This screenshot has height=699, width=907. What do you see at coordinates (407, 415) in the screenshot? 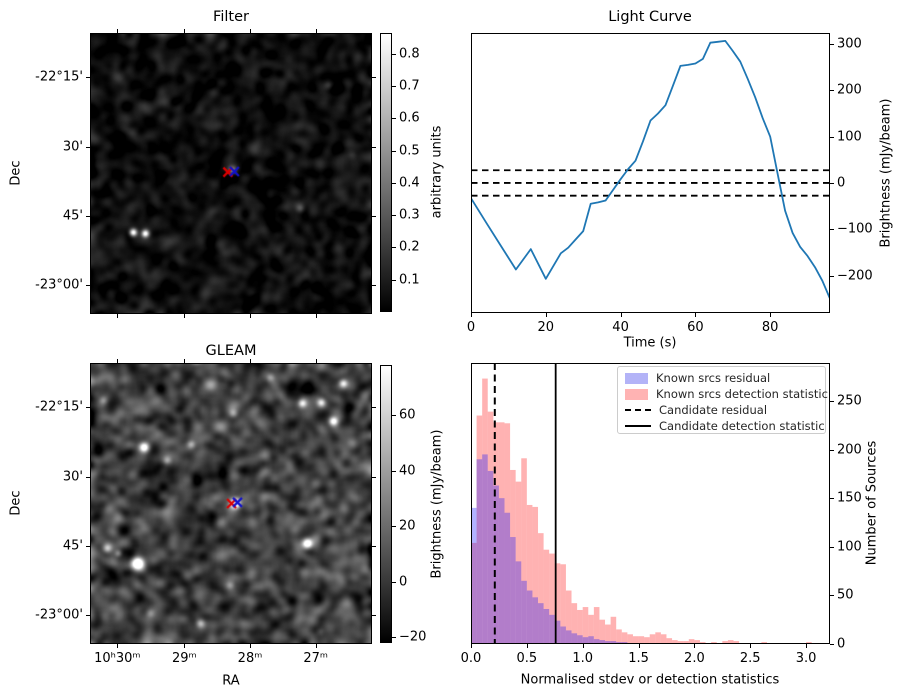
I see `colorbar-tick-label: 60` at bounding box center [407, 415].